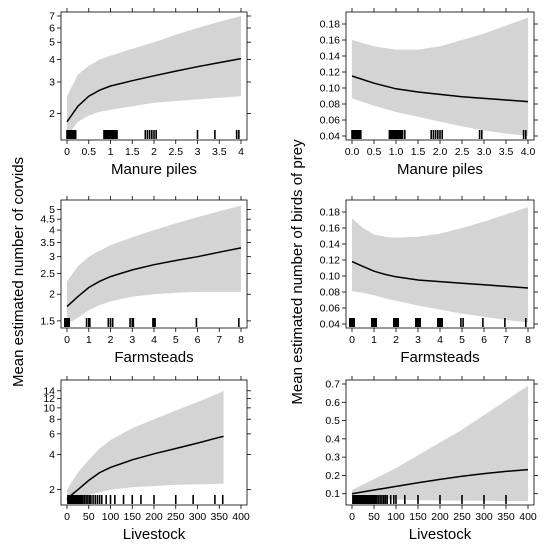 The image size is (550, 547). Describe the element at coordinates (18, 272) in the screenshot. I see `left-y-axis-label: Mean estimated number of corvids` at that location.